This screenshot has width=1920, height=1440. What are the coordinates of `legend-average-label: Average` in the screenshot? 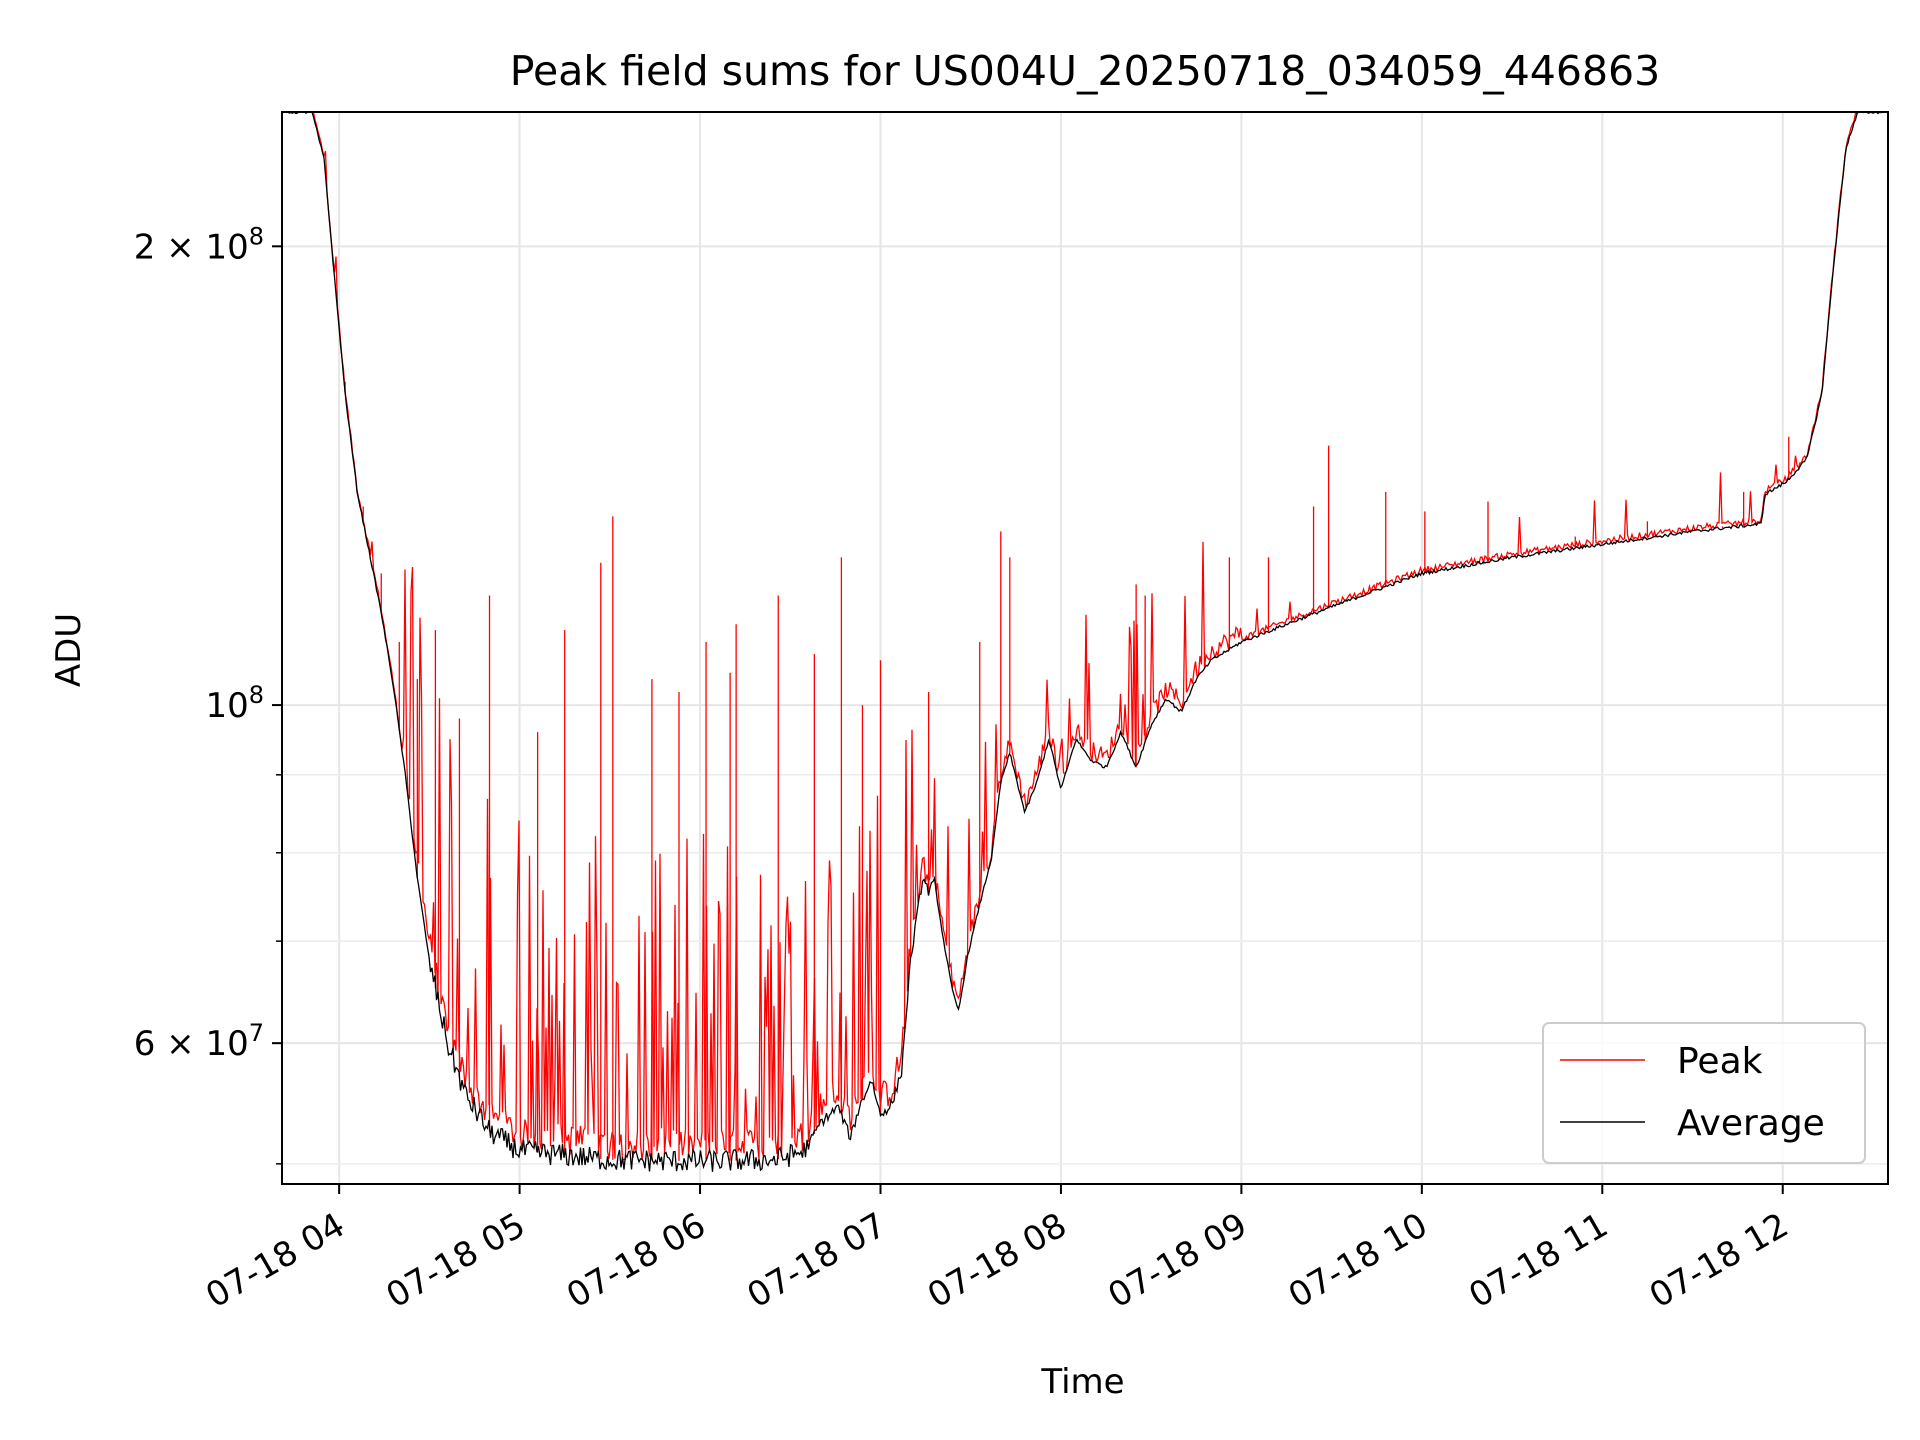 It's located at (1751, 1123).